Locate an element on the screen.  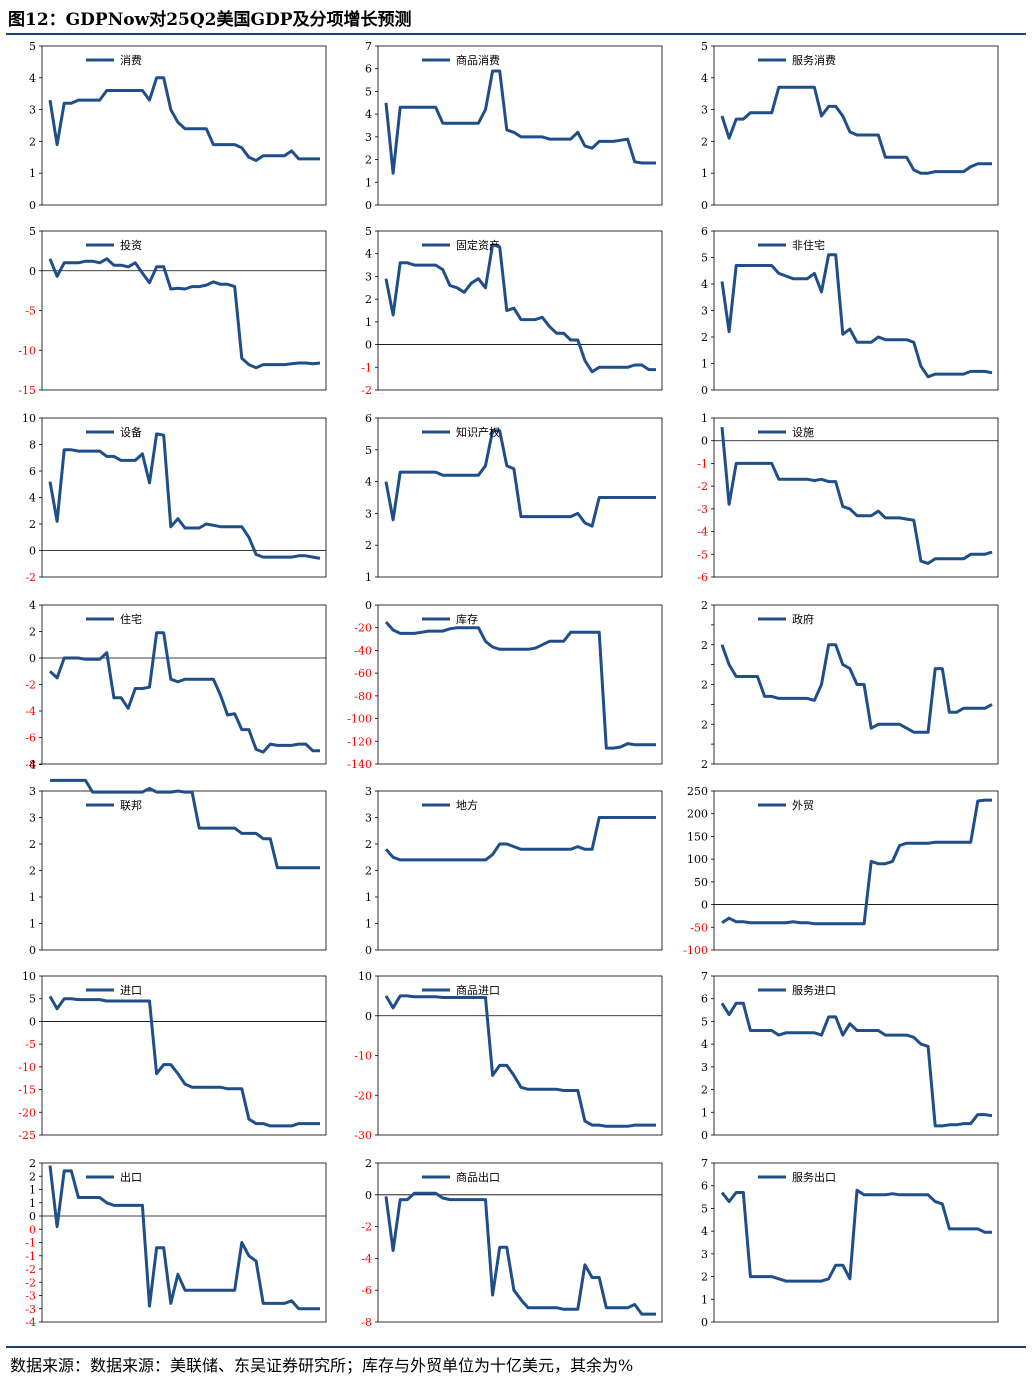
chart-panel-10: -8 -6 -4 -2 0 2 4 住宅 is located at coordinates (174, 688).